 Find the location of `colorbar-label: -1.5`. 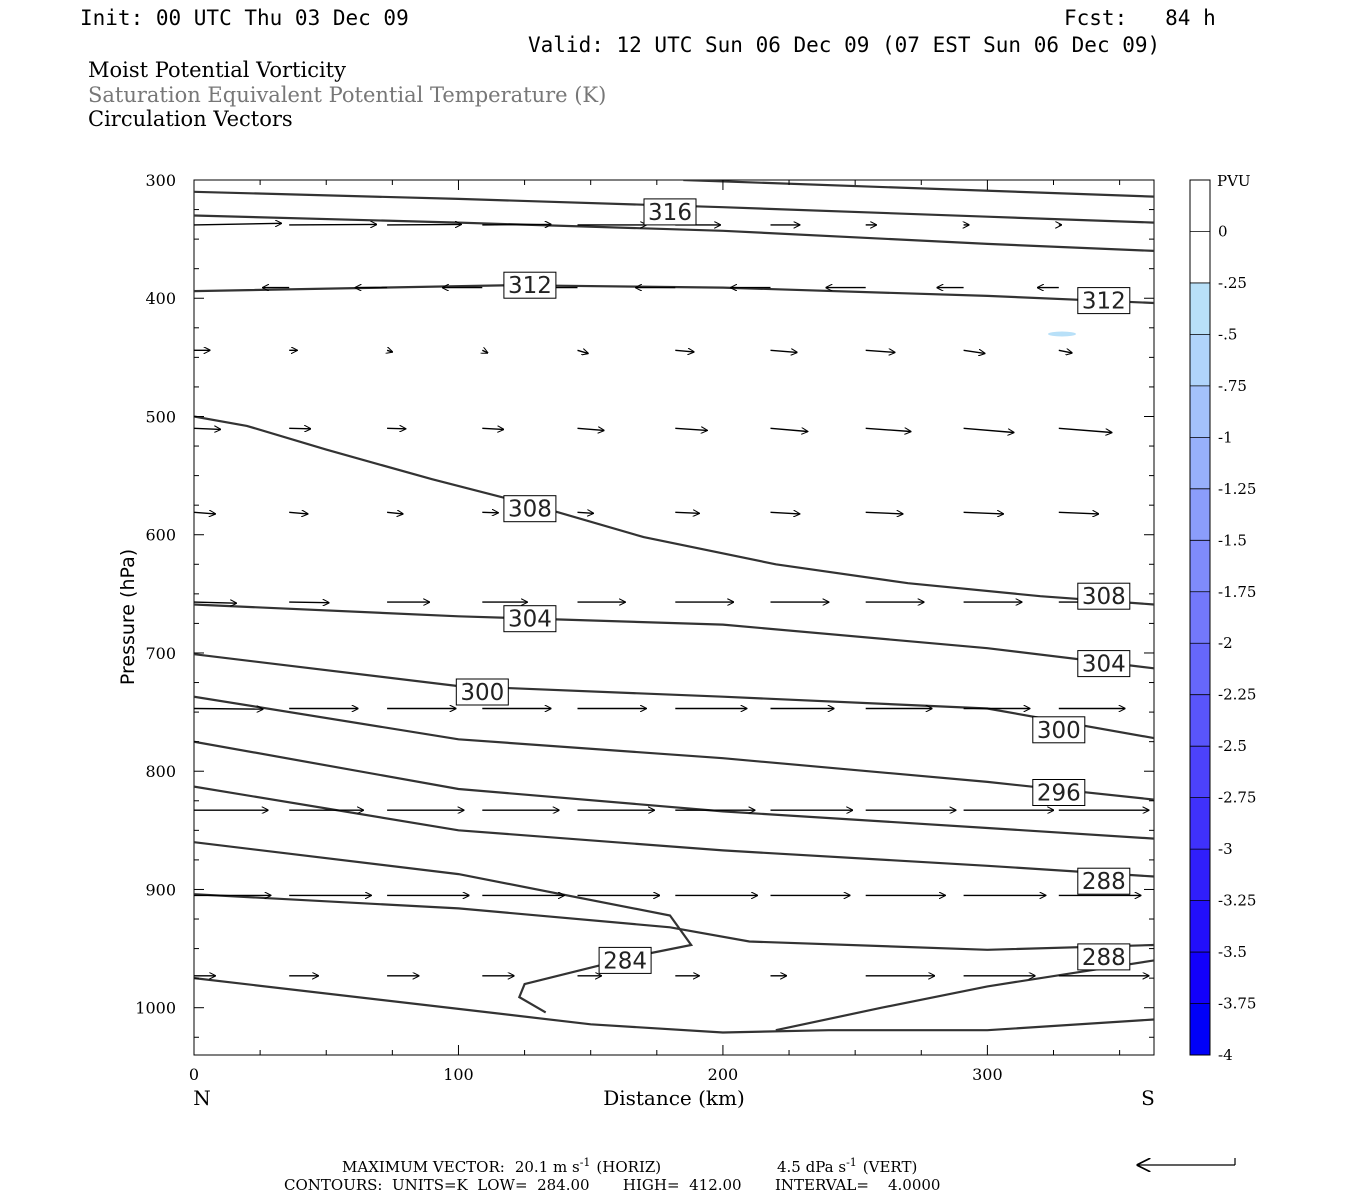

colorbar-label: -1.5 is located at coordinates (1232, 540).